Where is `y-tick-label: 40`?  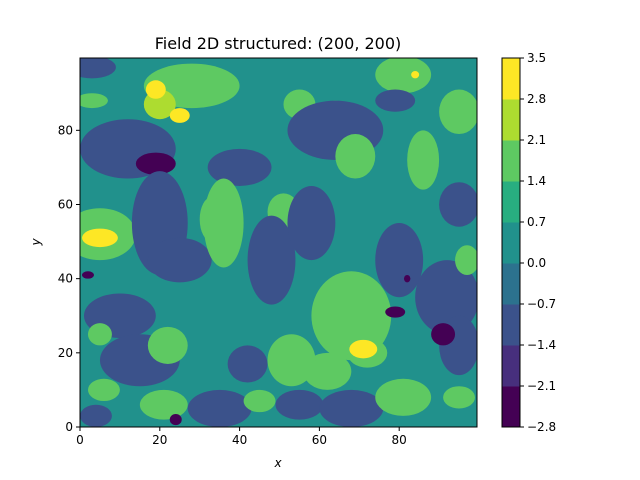
y-tick-label: 40 is located at coordinates (65, 279).